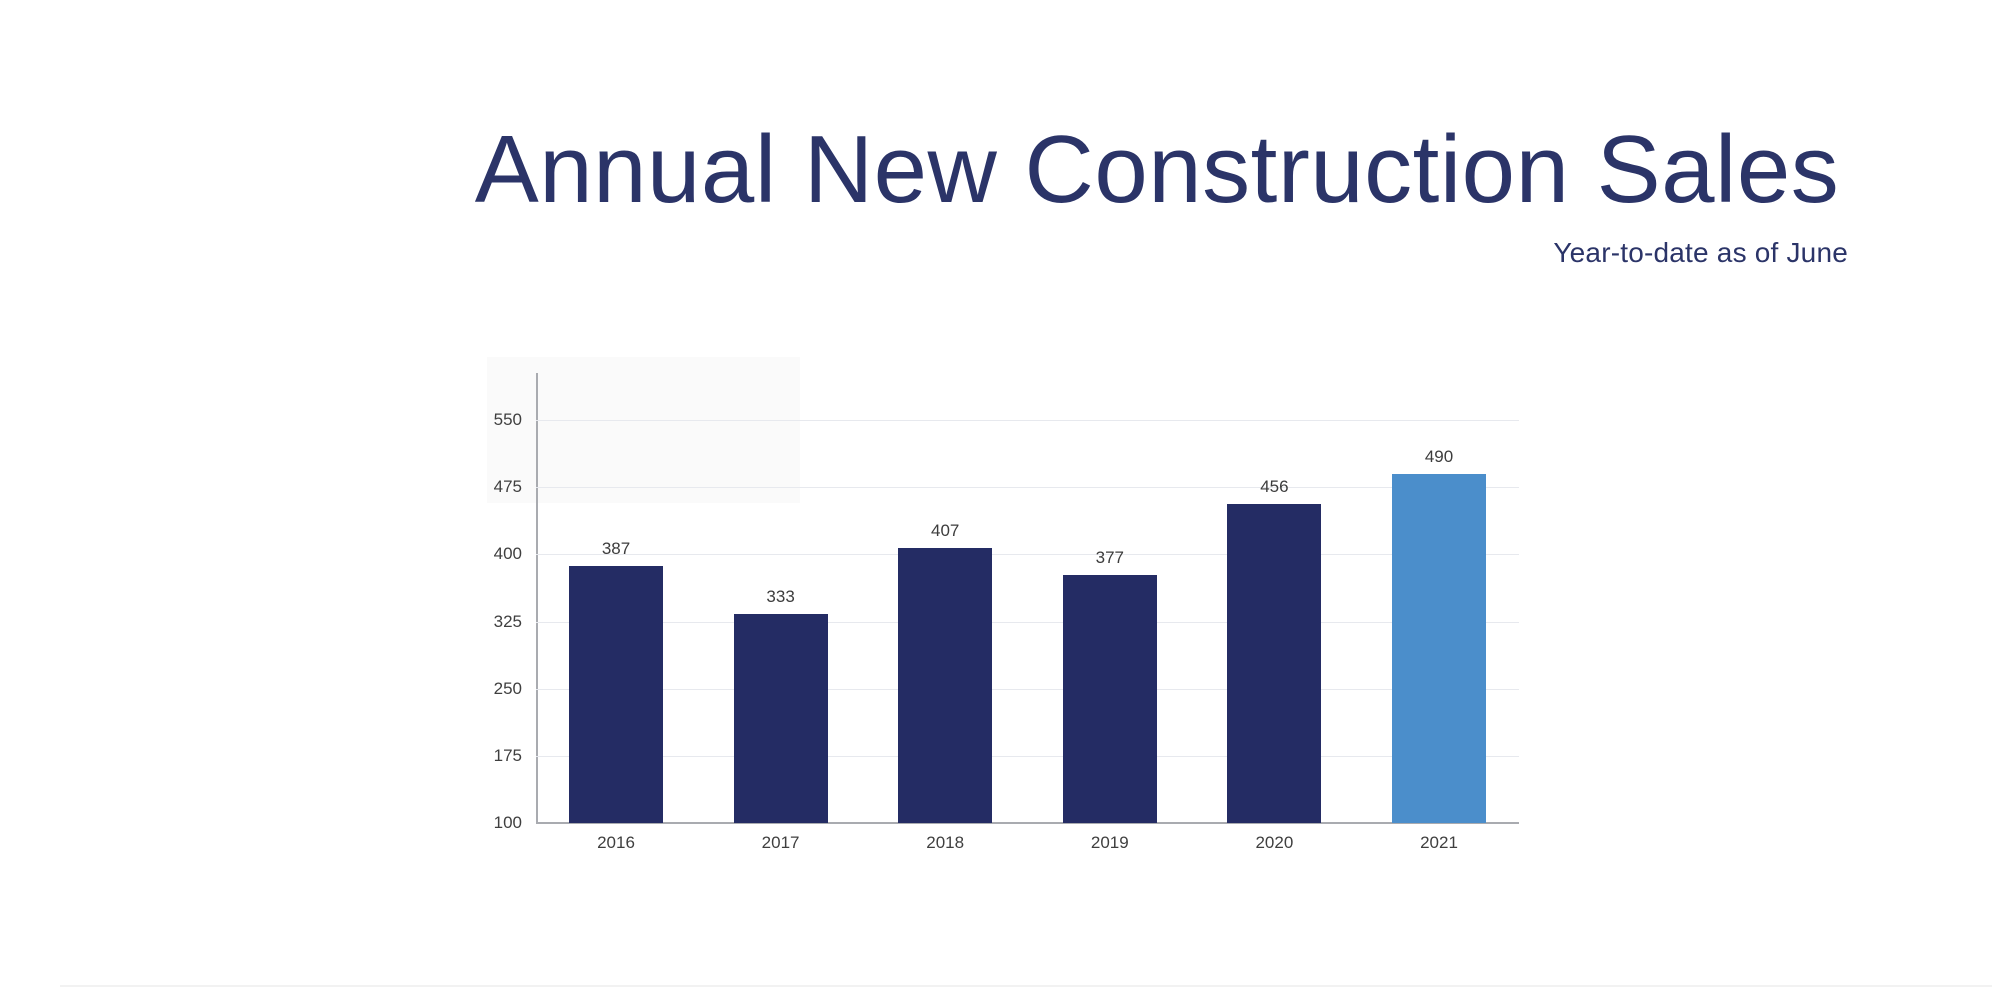 This screenshot has height=1000, width=2000. I want to click on faint-backdrop-rect, so click(643, 430).